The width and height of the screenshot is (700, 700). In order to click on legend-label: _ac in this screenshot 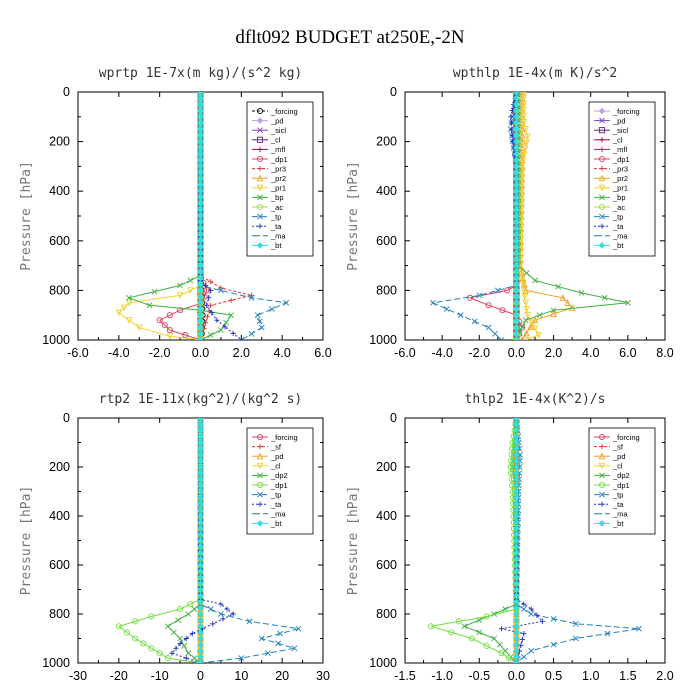, I will do `click(618, 207)`.